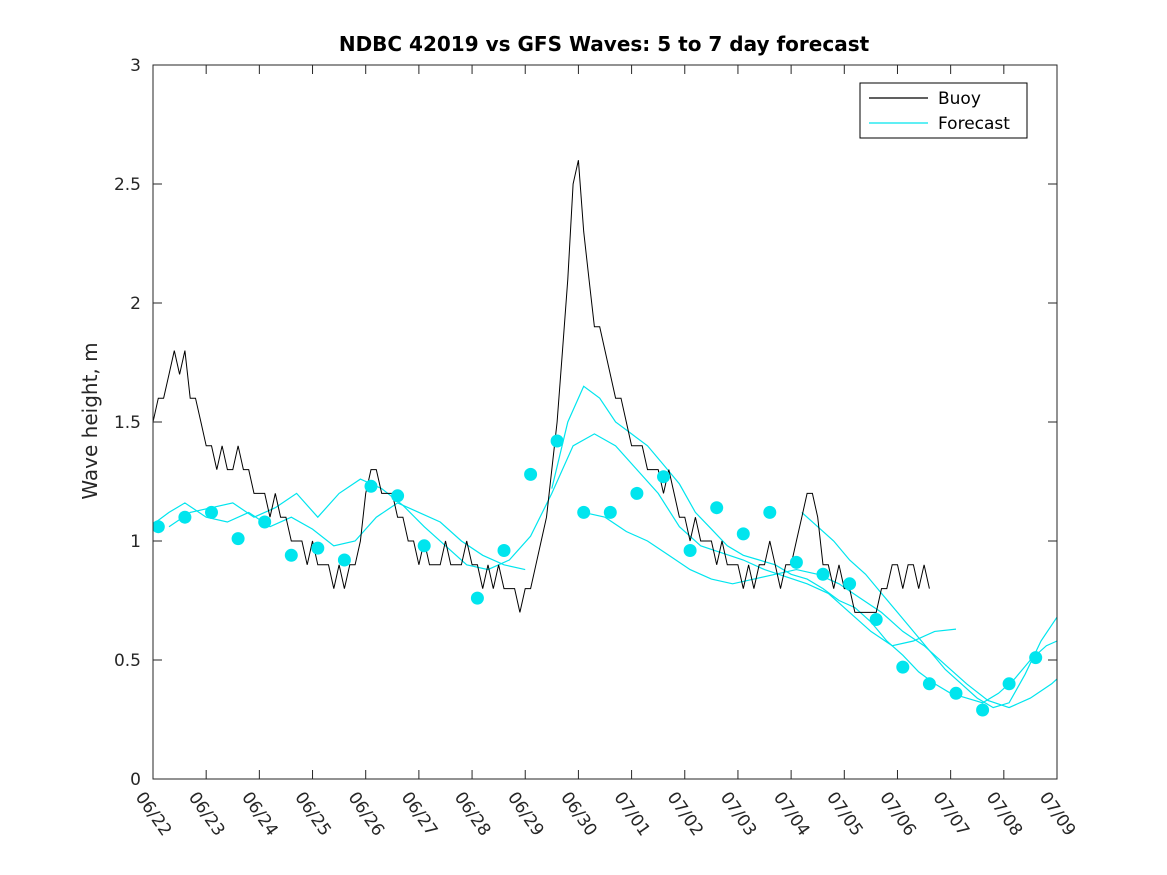  What do you see at coordinates (135, 542) in the screenshot?
I see `y-tick-label-2: 1` at bounding box center [135, 542].